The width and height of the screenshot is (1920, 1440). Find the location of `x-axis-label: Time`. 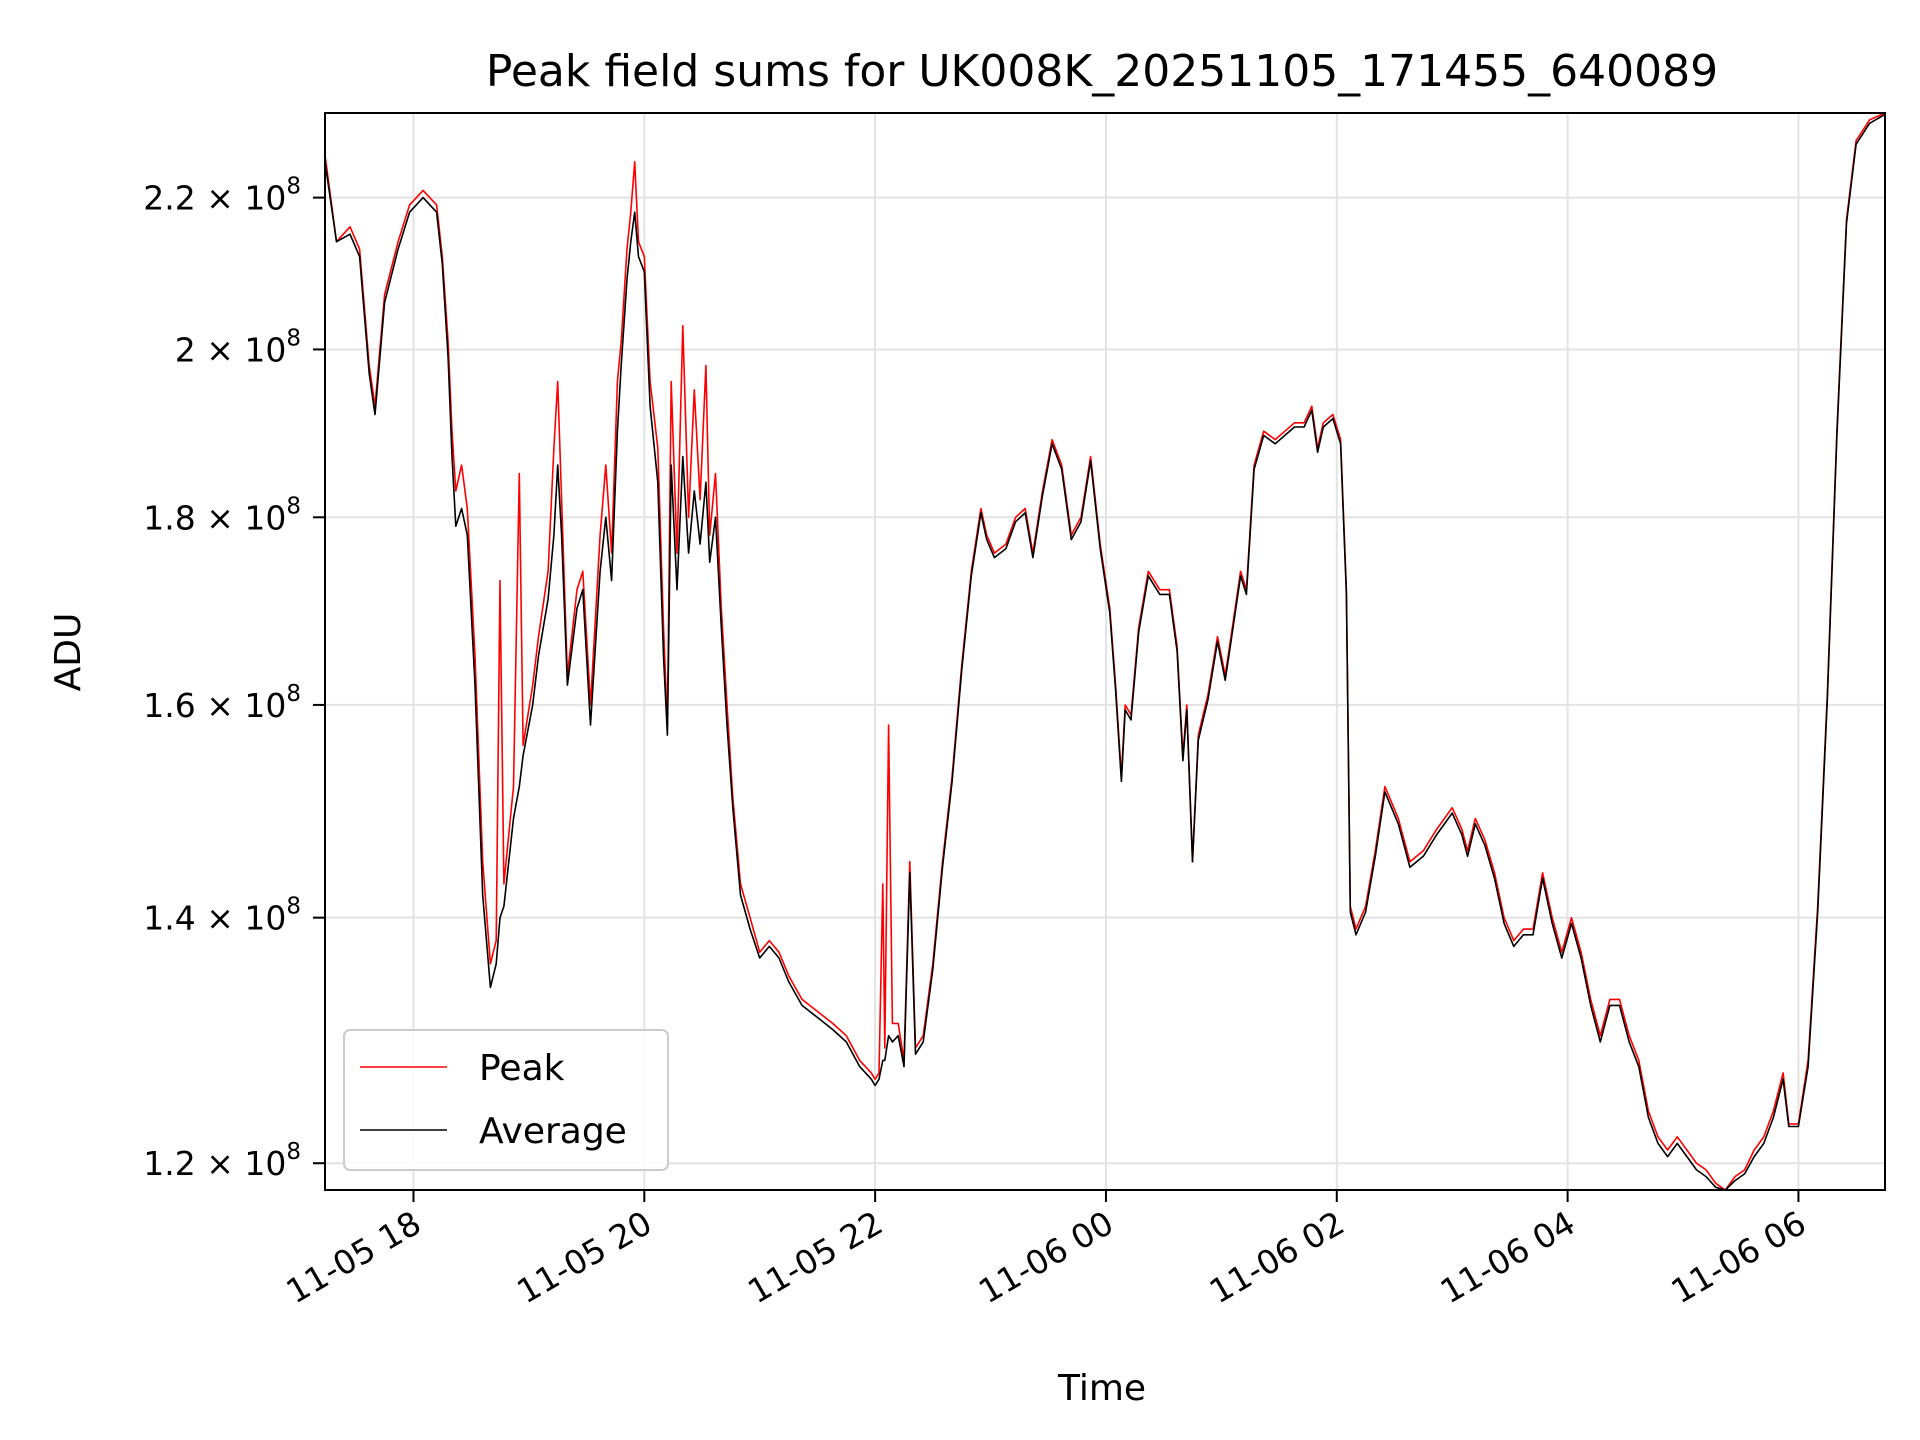

x-axis-label: Time is located at coordinates (1101, 1388).